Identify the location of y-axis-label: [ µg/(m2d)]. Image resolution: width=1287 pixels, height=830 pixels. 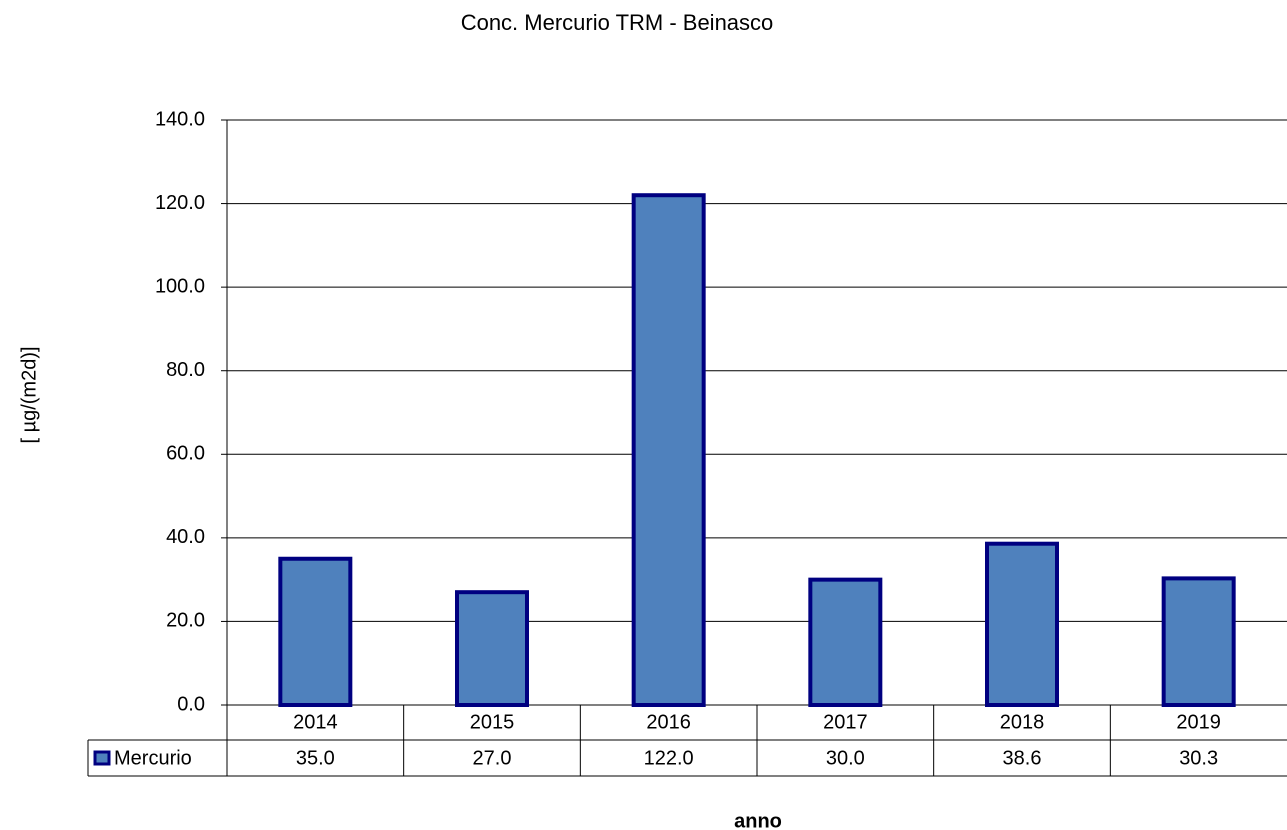
(29, 394).